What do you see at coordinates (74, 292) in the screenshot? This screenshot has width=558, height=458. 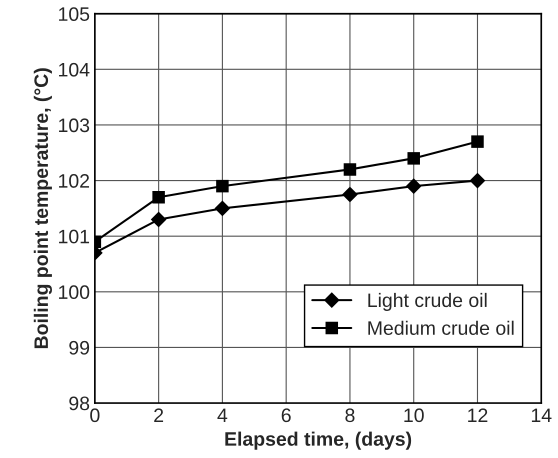 I see `y-tick-label: 100` at bounding box center [74, 292].